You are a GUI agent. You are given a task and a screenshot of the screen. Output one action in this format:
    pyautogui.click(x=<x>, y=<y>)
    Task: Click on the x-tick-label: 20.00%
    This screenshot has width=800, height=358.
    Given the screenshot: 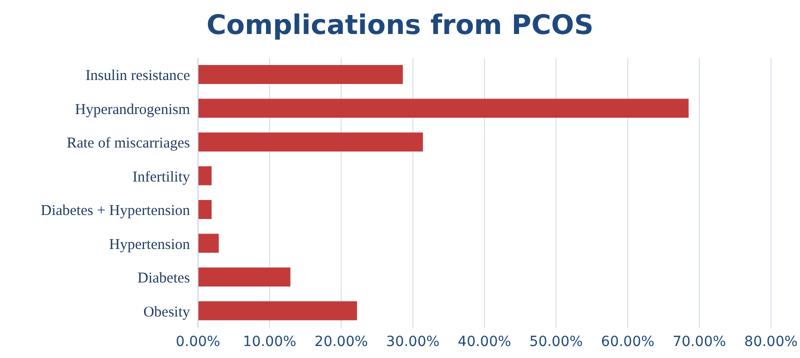 What is the action you would take?
    pyautogui.click(x=341, y=342)
    